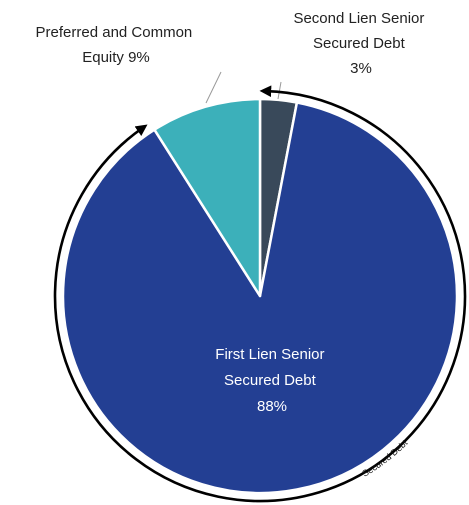 The height and width of the screenshot is (505, 469). What do you see at coordinates (361, 68) in the screenshot?
I see `slice-label-second-lien-line-3: 3%` at bounding box center [361, 68].